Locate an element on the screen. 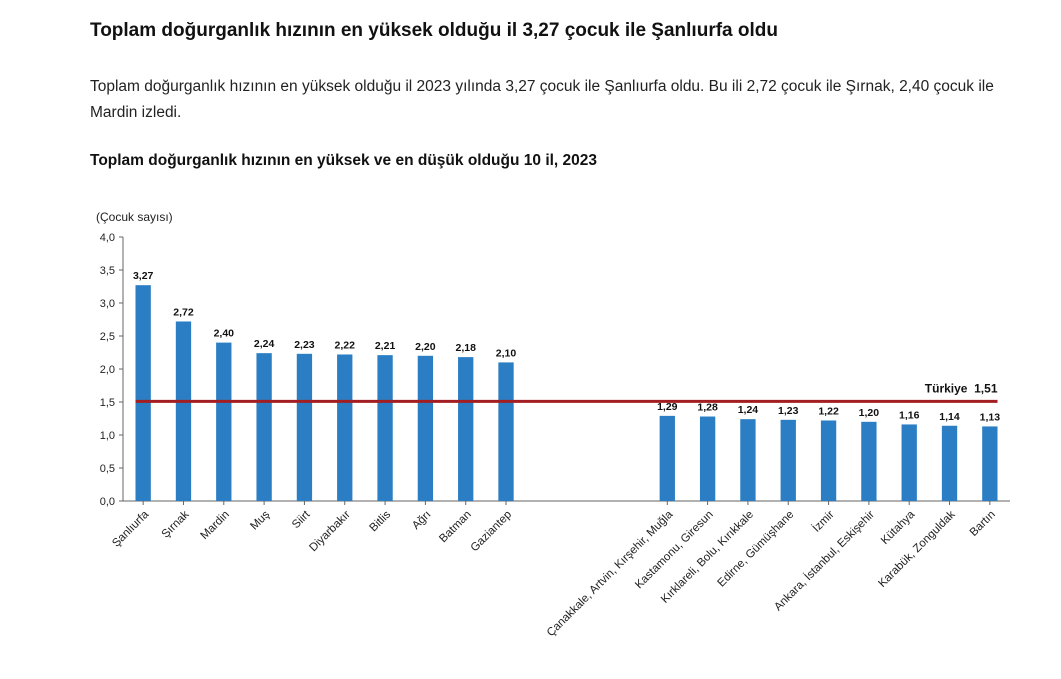 The image size is (1061, 679). y-axis: 0,0 0,5 1,0 1,5 2,0 2,5 3,0 3,5 4,0 is located at coordinates (112, 370).